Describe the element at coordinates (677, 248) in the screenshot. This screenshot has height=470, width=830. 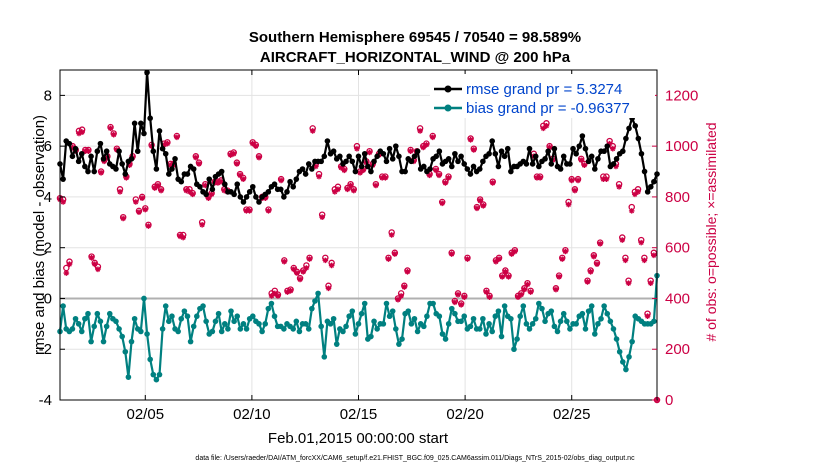
I see `y-tick-label-right: 600` at that location.